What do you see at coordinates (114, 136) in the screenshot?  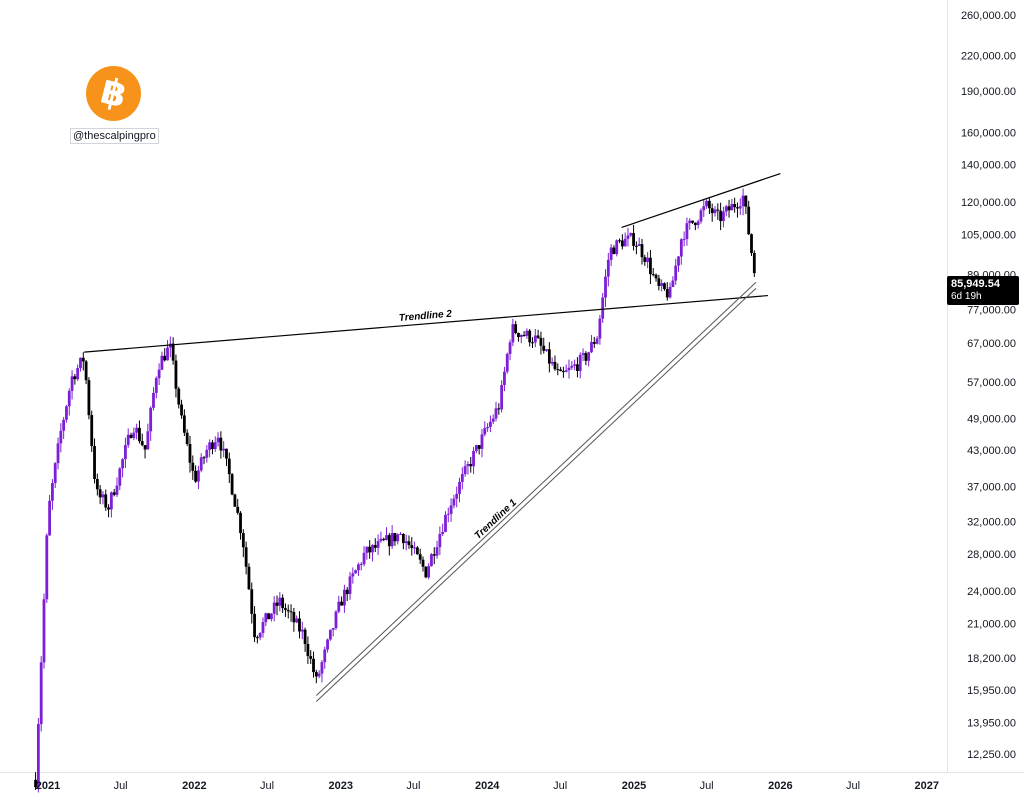 I see `watermark-handle: @thescalpingpro` at bounding box center [114, 136].